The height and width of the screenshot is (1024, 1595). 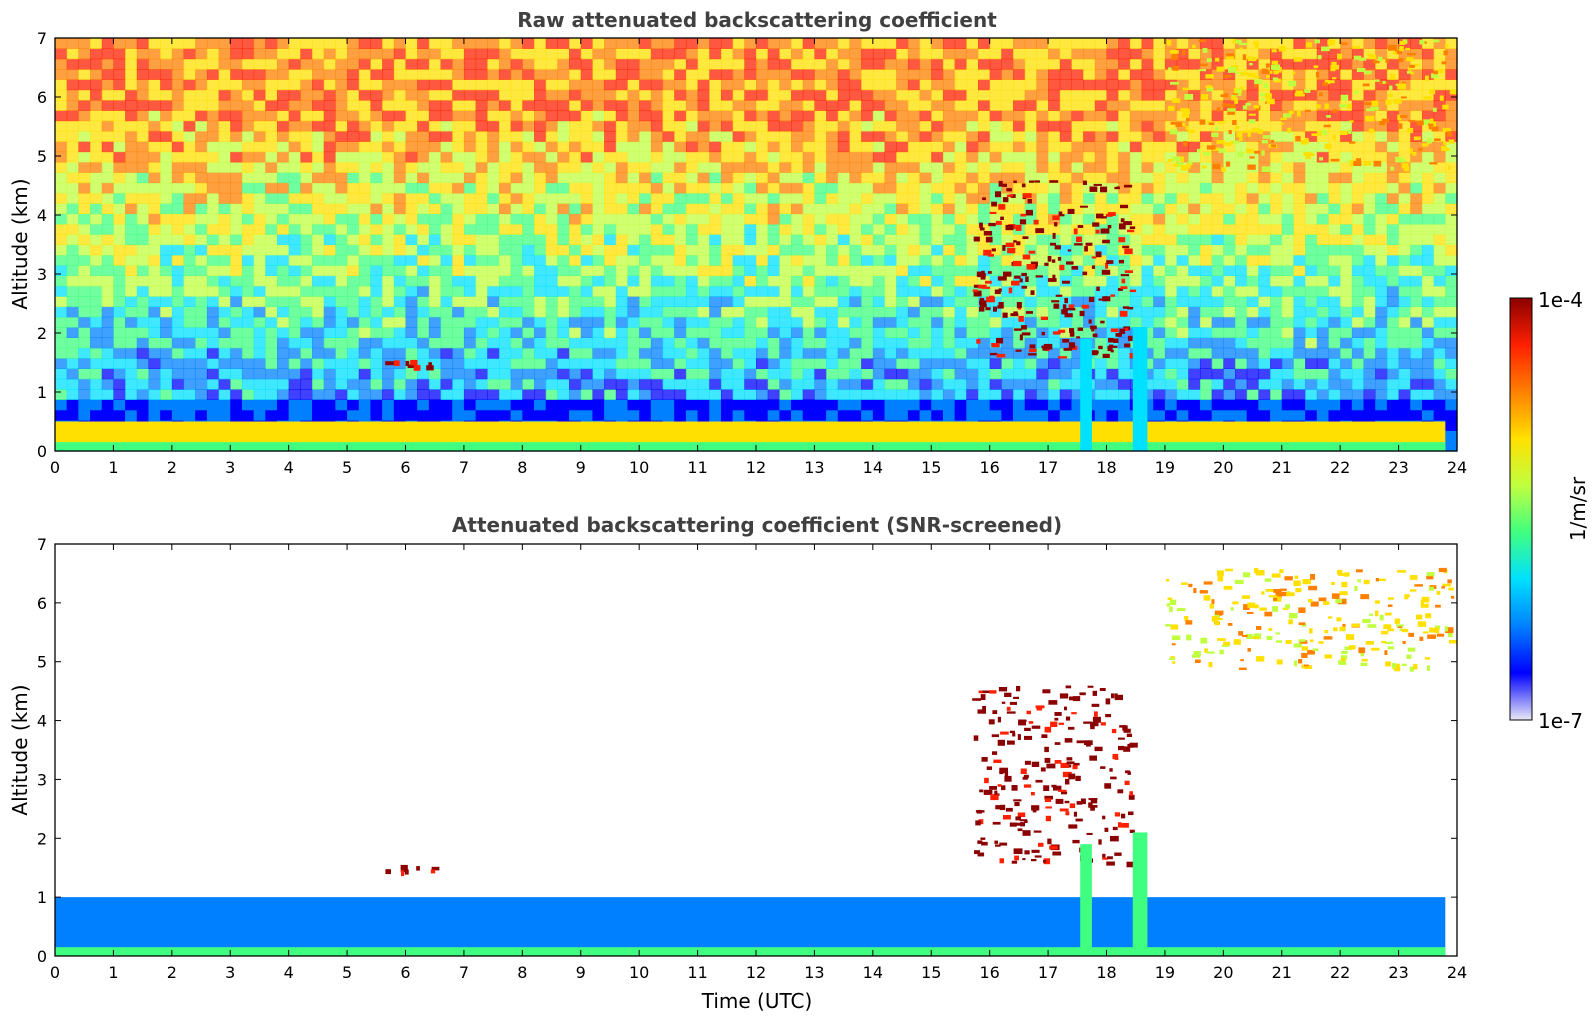 What do you see at coordinates (1059, 259) in the screenshot?
I see `heatmap-feature` at bounding box center [1059, 259].